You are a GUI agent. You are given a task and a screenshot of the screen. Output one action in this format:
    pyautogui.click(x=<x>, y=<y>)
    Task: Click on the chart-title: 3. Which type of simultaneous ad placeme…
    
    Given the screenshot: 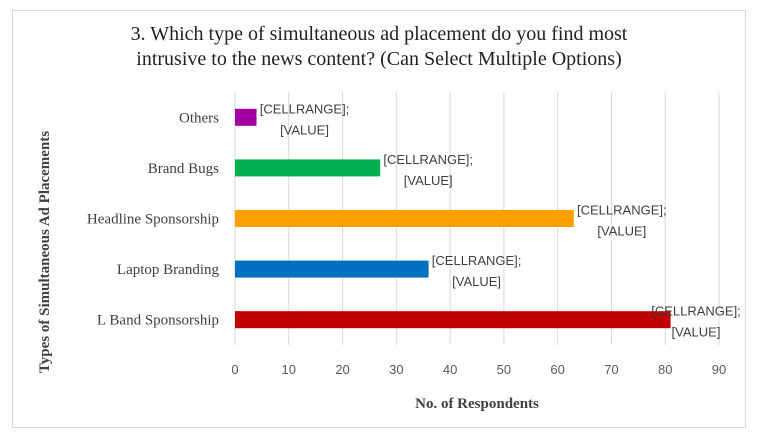 What is the action you would take?
    pyautogui.click(x=379, y=47)
    